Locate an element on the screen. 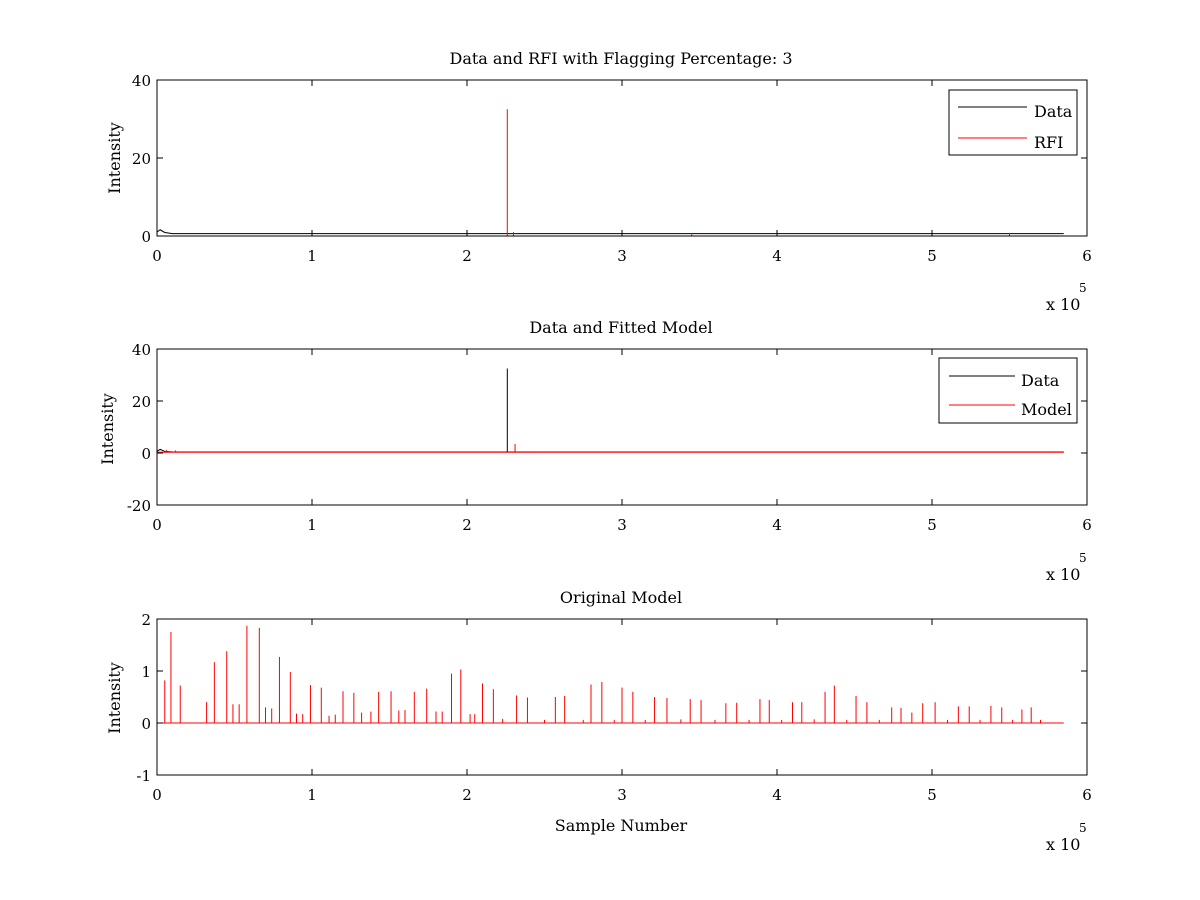 This screenshot has width=1200, height=900. legend: Data RFI is located at coordinates (1013, 122).